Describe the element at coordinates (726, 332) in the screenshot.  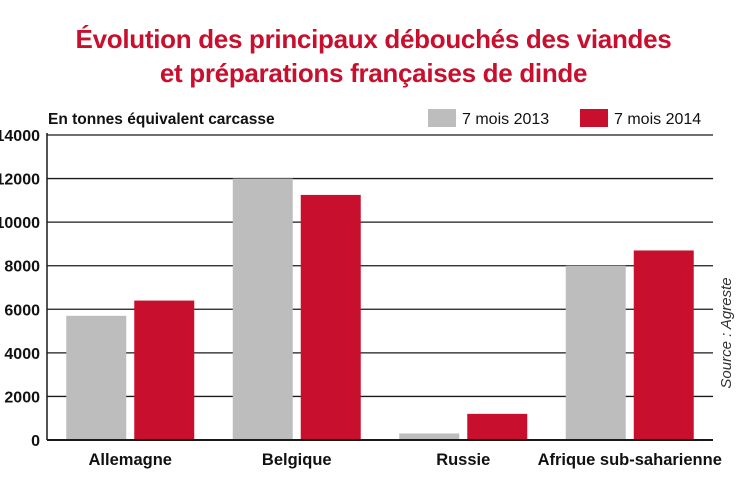
I see `source-label: Source : Agreste` at that location.